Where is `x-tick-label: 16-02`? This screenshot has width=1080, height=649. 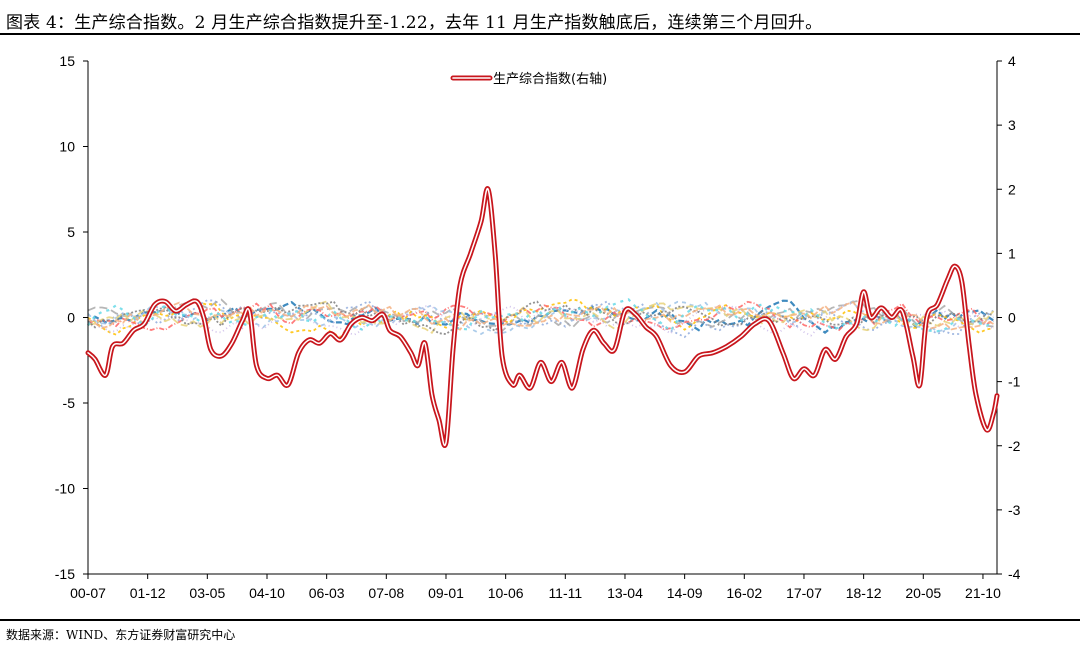 x-tick-label: 16-02 is located at coordinates (744, 593).